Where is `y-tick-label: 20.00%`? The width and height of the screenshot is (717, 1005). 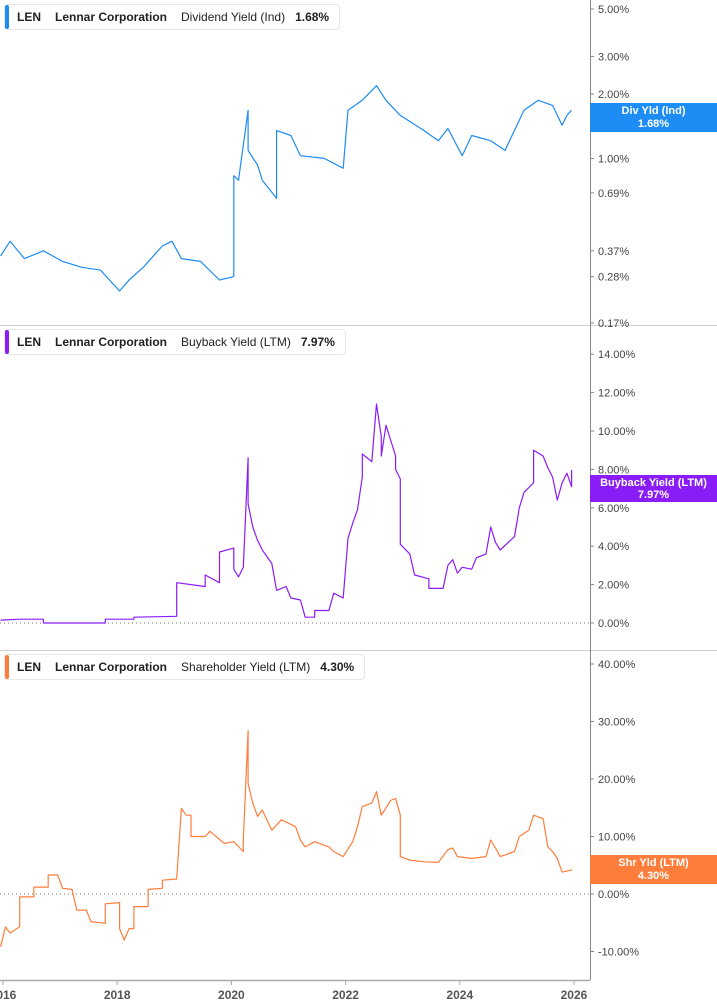
y-tick-label: 20.00% is located at coordinates (617, 780).